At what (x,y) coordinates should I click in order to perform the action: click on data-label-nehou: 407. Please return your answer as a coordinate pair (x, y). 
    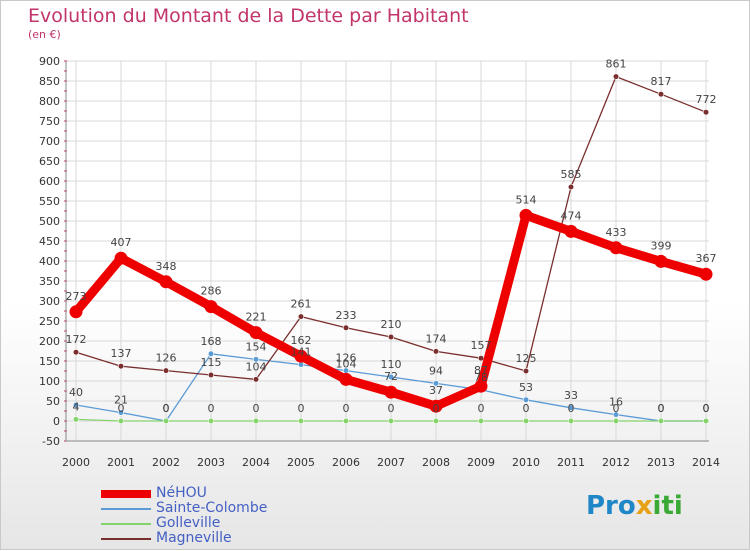
    Looking at the image, I should click on (121, 242).